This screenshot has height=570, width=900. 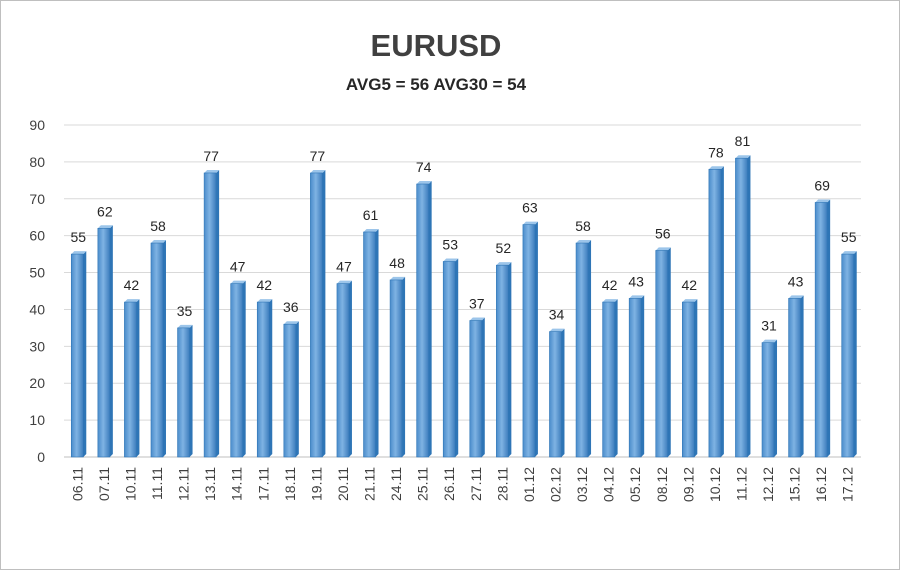 I want to click on x-tick-label: 03.12, so click(x=582, y=484).